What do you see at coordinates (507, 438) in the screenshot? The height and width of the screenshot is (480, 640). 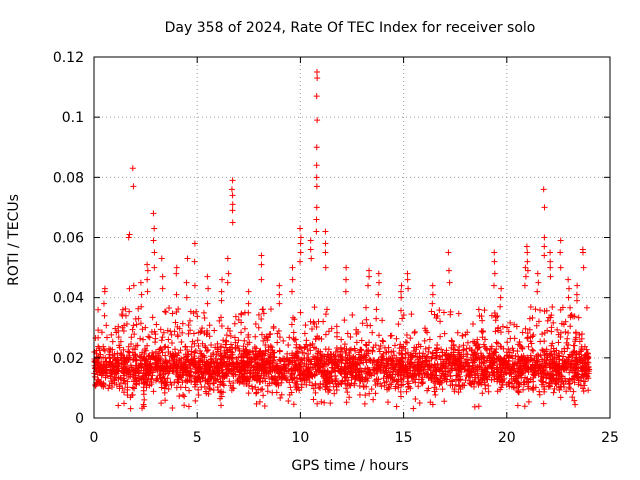 I see `x-tick-label: 20` at bounding box center [507, 438].